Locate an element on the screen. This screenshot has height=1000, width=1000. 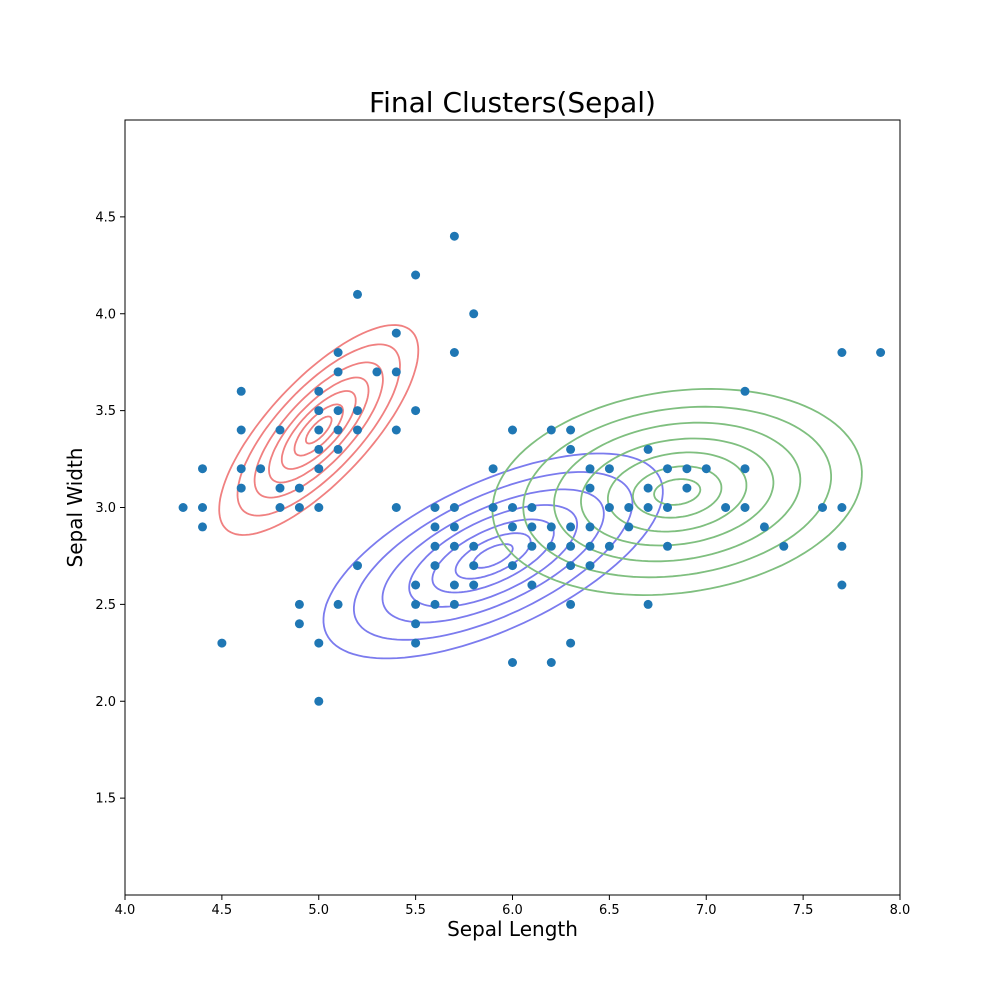
chart-title: Final Clusters(Sepal) is located at coordinates (512, 102).